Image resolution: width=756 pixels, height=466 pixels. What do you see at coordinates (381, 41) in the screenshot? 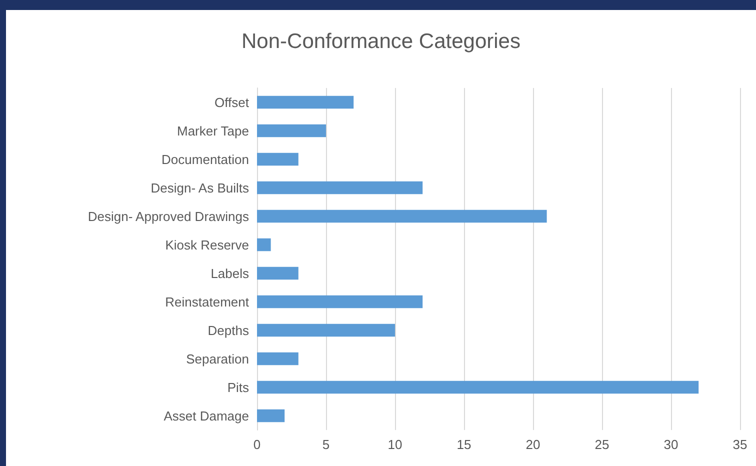
I see `chart-title: Non-Conformance Categories` at bounding box center [381, 41].